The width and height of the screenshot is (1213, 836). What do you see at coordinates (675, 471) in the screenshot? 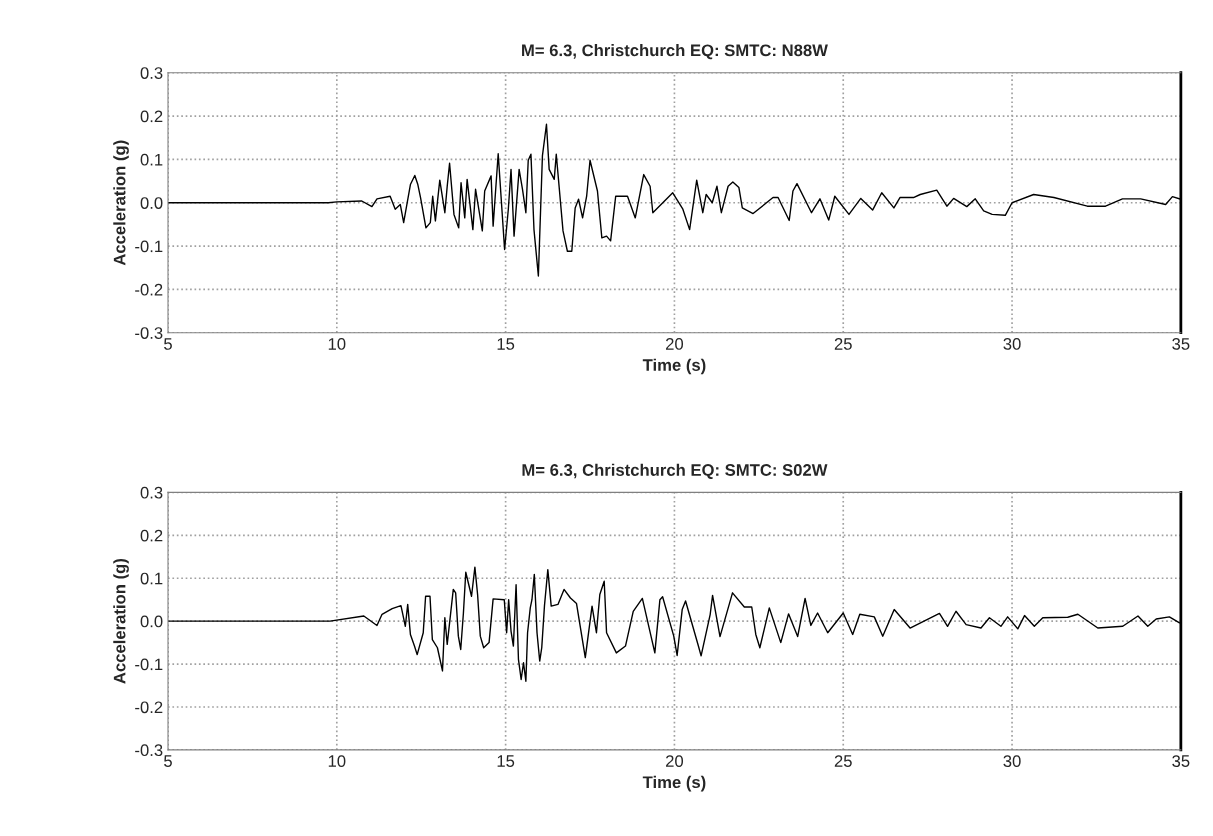
I see `chart-title: M= 6.3, Christchurch EQ: SMTC: S02W` at bounding box center [675, 471].